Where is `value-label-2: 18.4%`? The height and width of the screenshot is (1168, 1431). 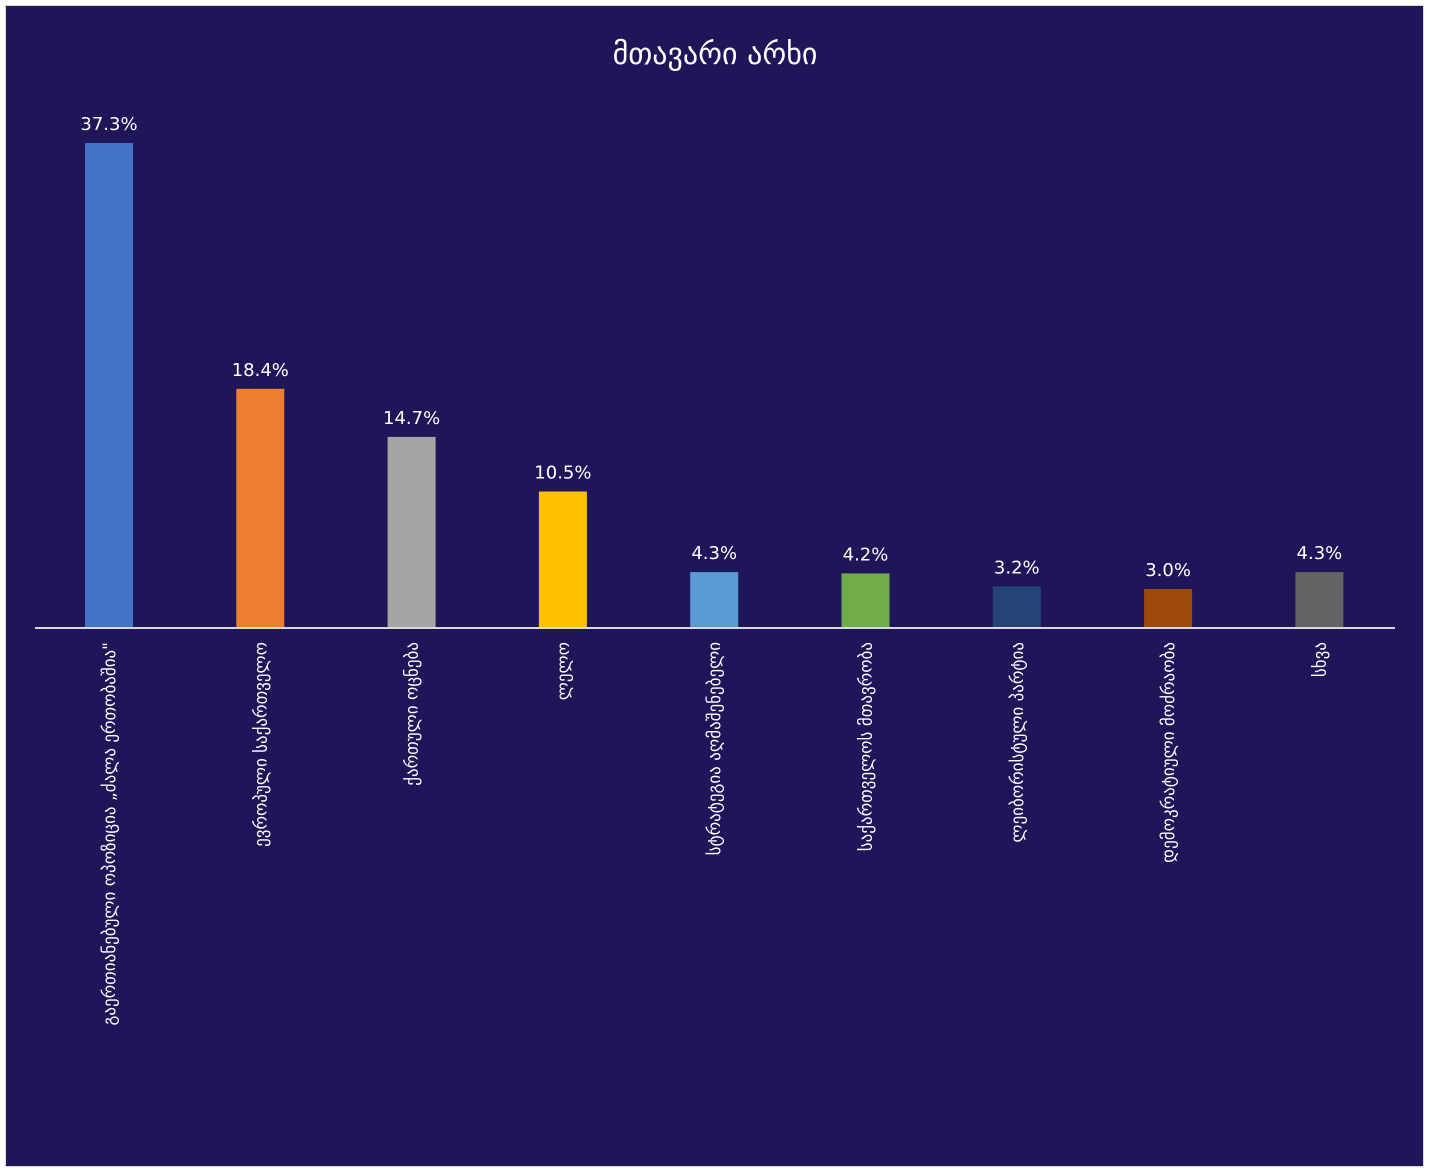 value-label-2: 18.4% is located at coordinates (260, 370).